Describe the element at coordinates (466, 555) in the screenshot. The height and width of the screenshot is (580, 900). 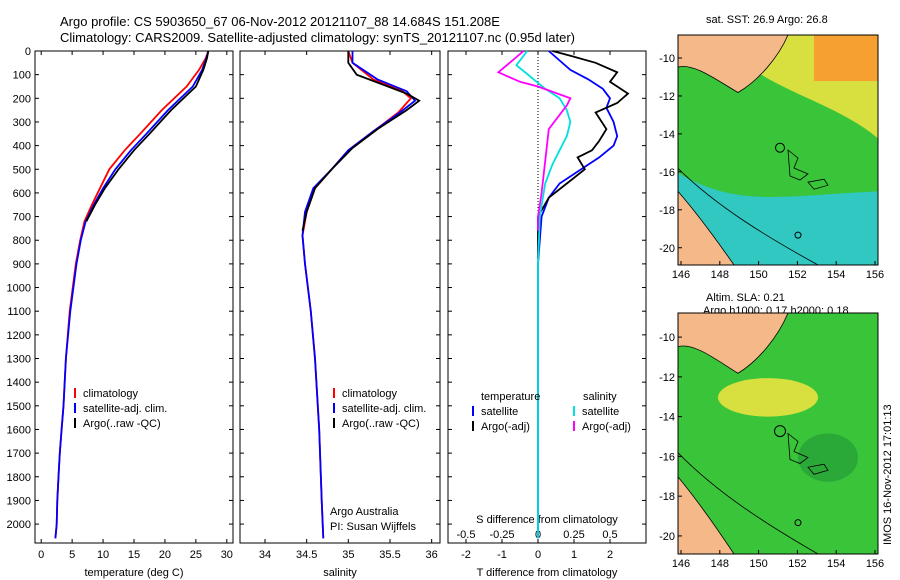
I see `x-tick-label: -2` at that location.